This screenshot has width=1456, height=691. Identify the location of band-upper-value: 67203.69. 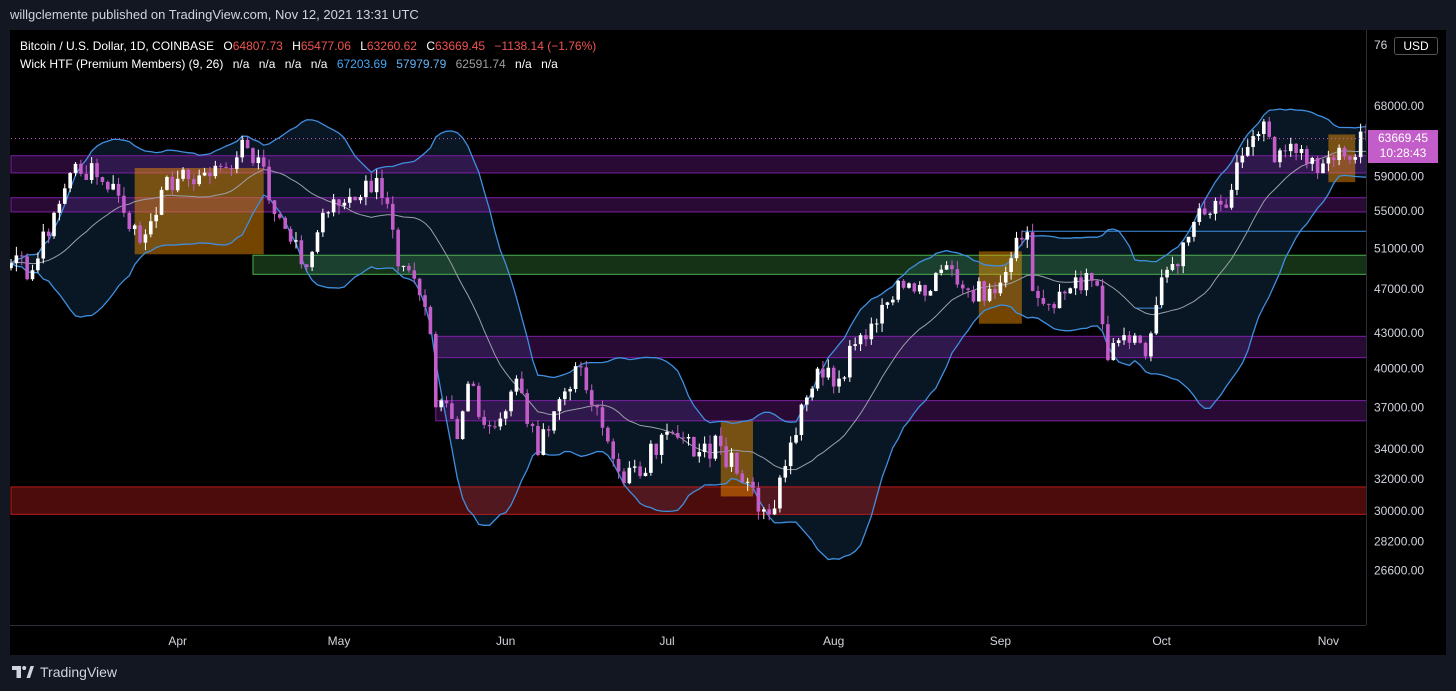
(361, 64).